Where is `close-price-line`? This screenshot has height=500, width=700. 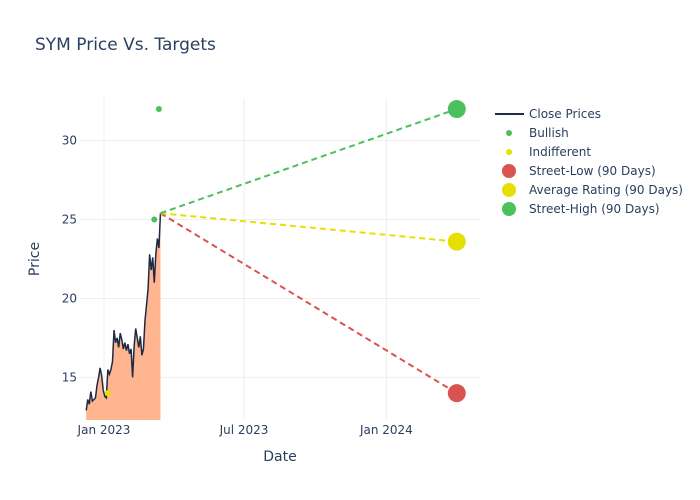 close-price-line is located at coordinates (123, 312).